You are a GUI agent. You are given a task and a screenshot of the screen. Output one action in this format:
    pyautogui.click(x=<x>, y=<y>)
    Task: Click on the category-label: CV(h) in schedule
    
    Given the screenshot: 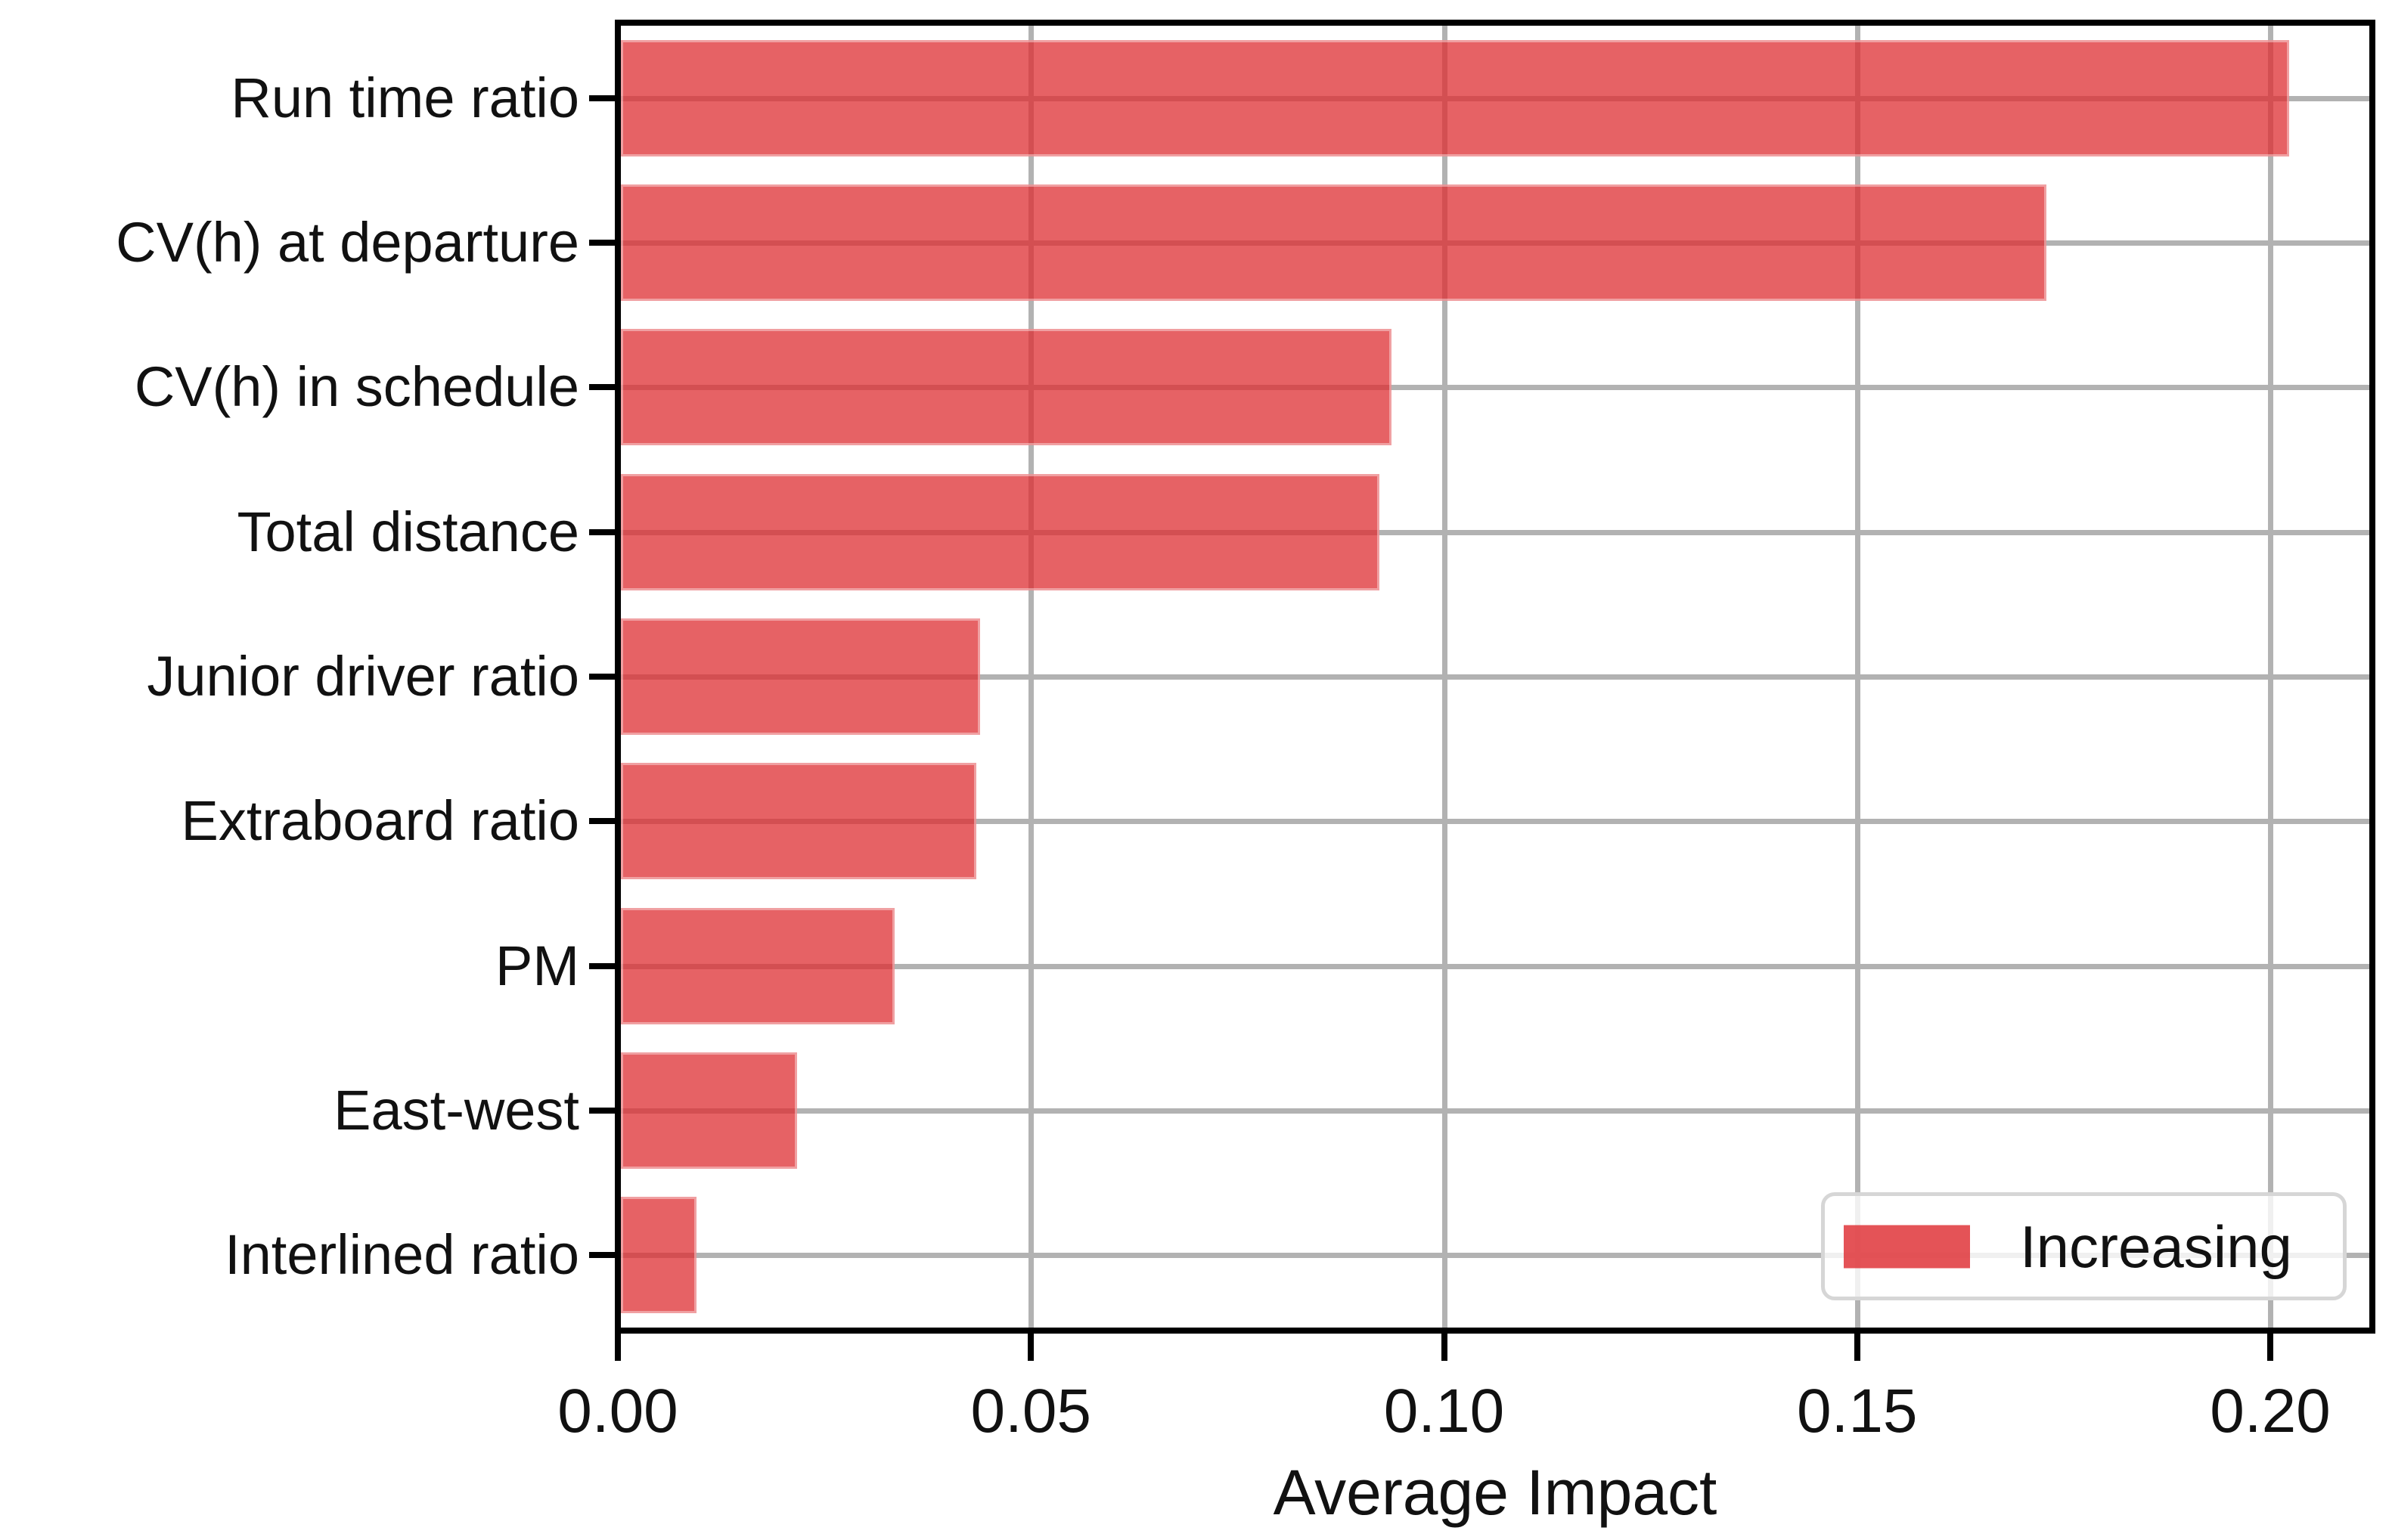 What is the action you would take?
    pyautogui.click(x=357, y=387)
    